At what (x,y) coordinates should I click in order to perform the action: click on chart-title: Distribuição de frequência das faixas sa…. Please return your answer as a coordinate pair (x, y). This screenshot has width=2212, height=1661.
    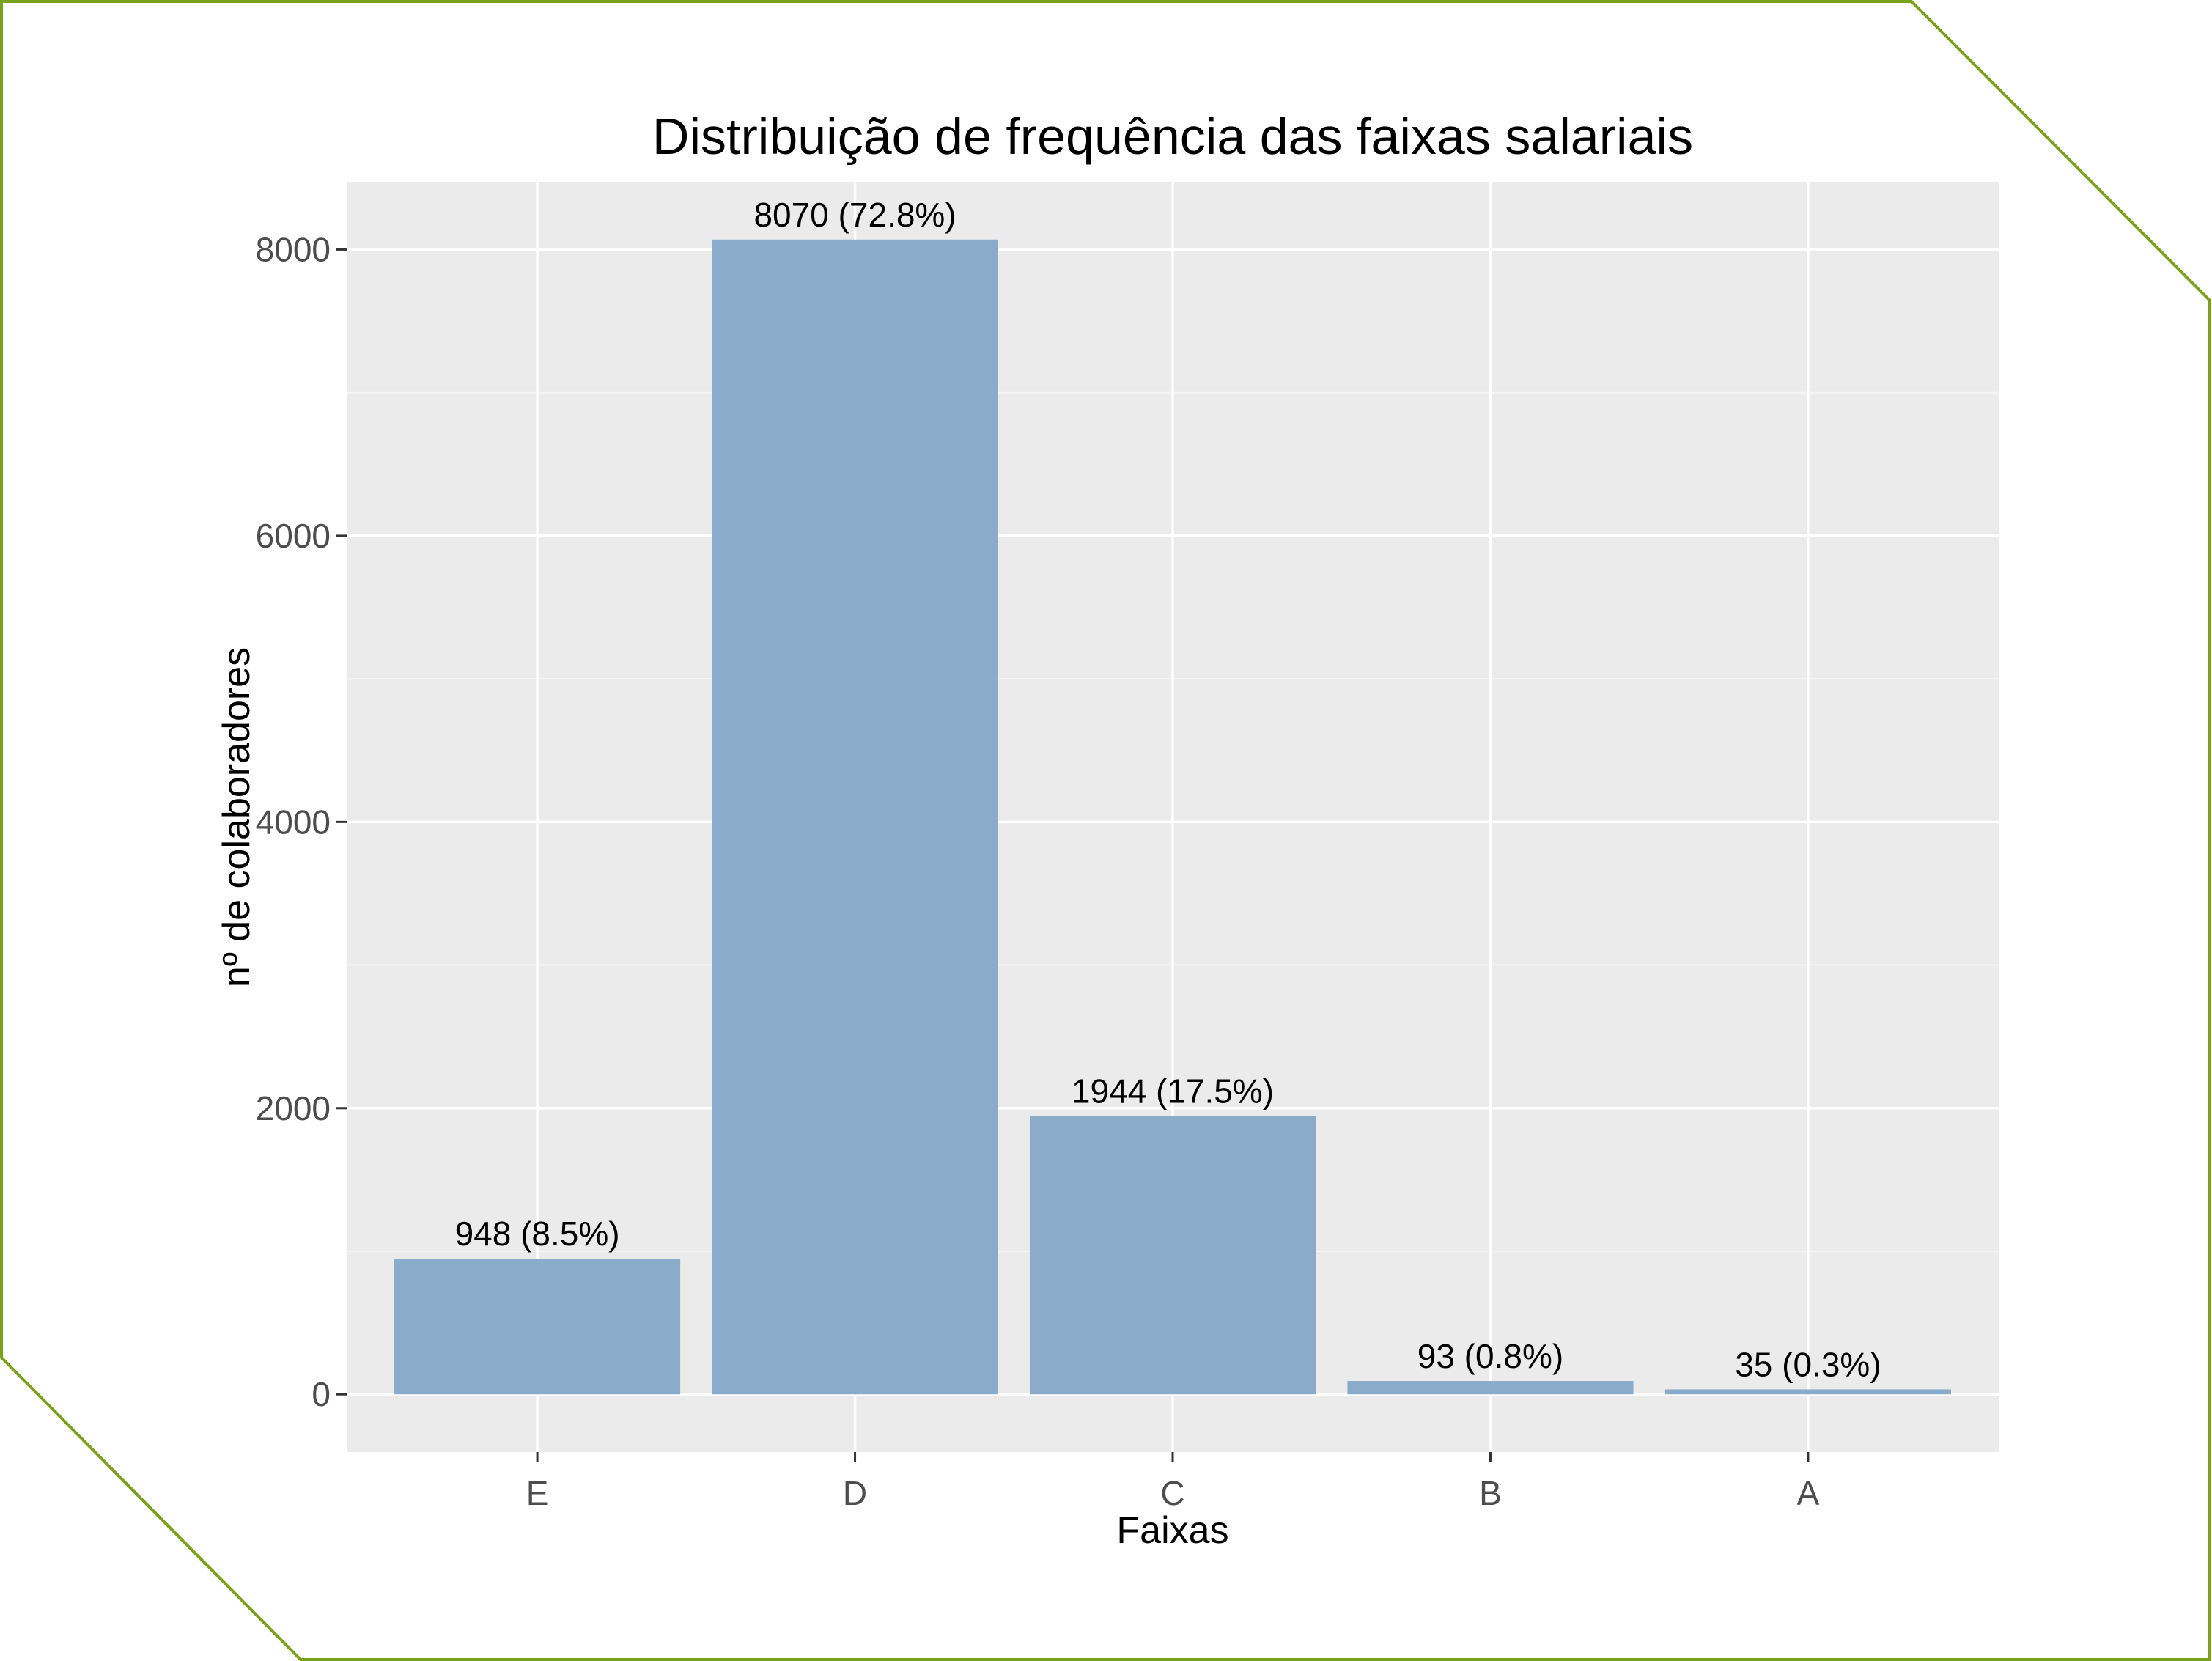
    Looking at the image, I should click on (1172, 137).